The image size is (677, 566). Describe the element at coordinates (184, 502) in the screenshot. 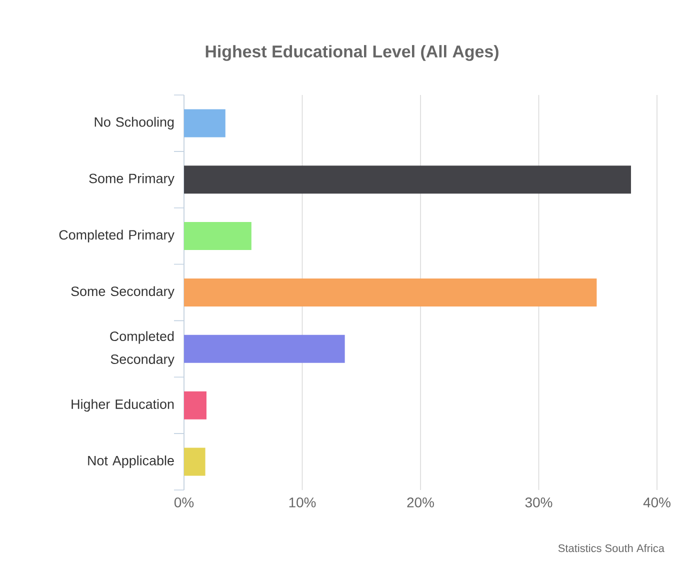

I see `x-tick-label: 0%` at that location.